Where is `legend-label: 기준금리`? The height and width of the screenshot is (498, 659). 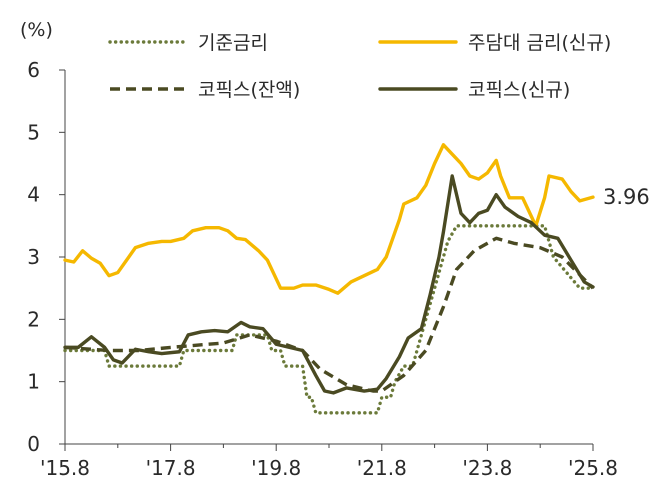 legend-label: 기준금리 is located at coordinates (233, 43).